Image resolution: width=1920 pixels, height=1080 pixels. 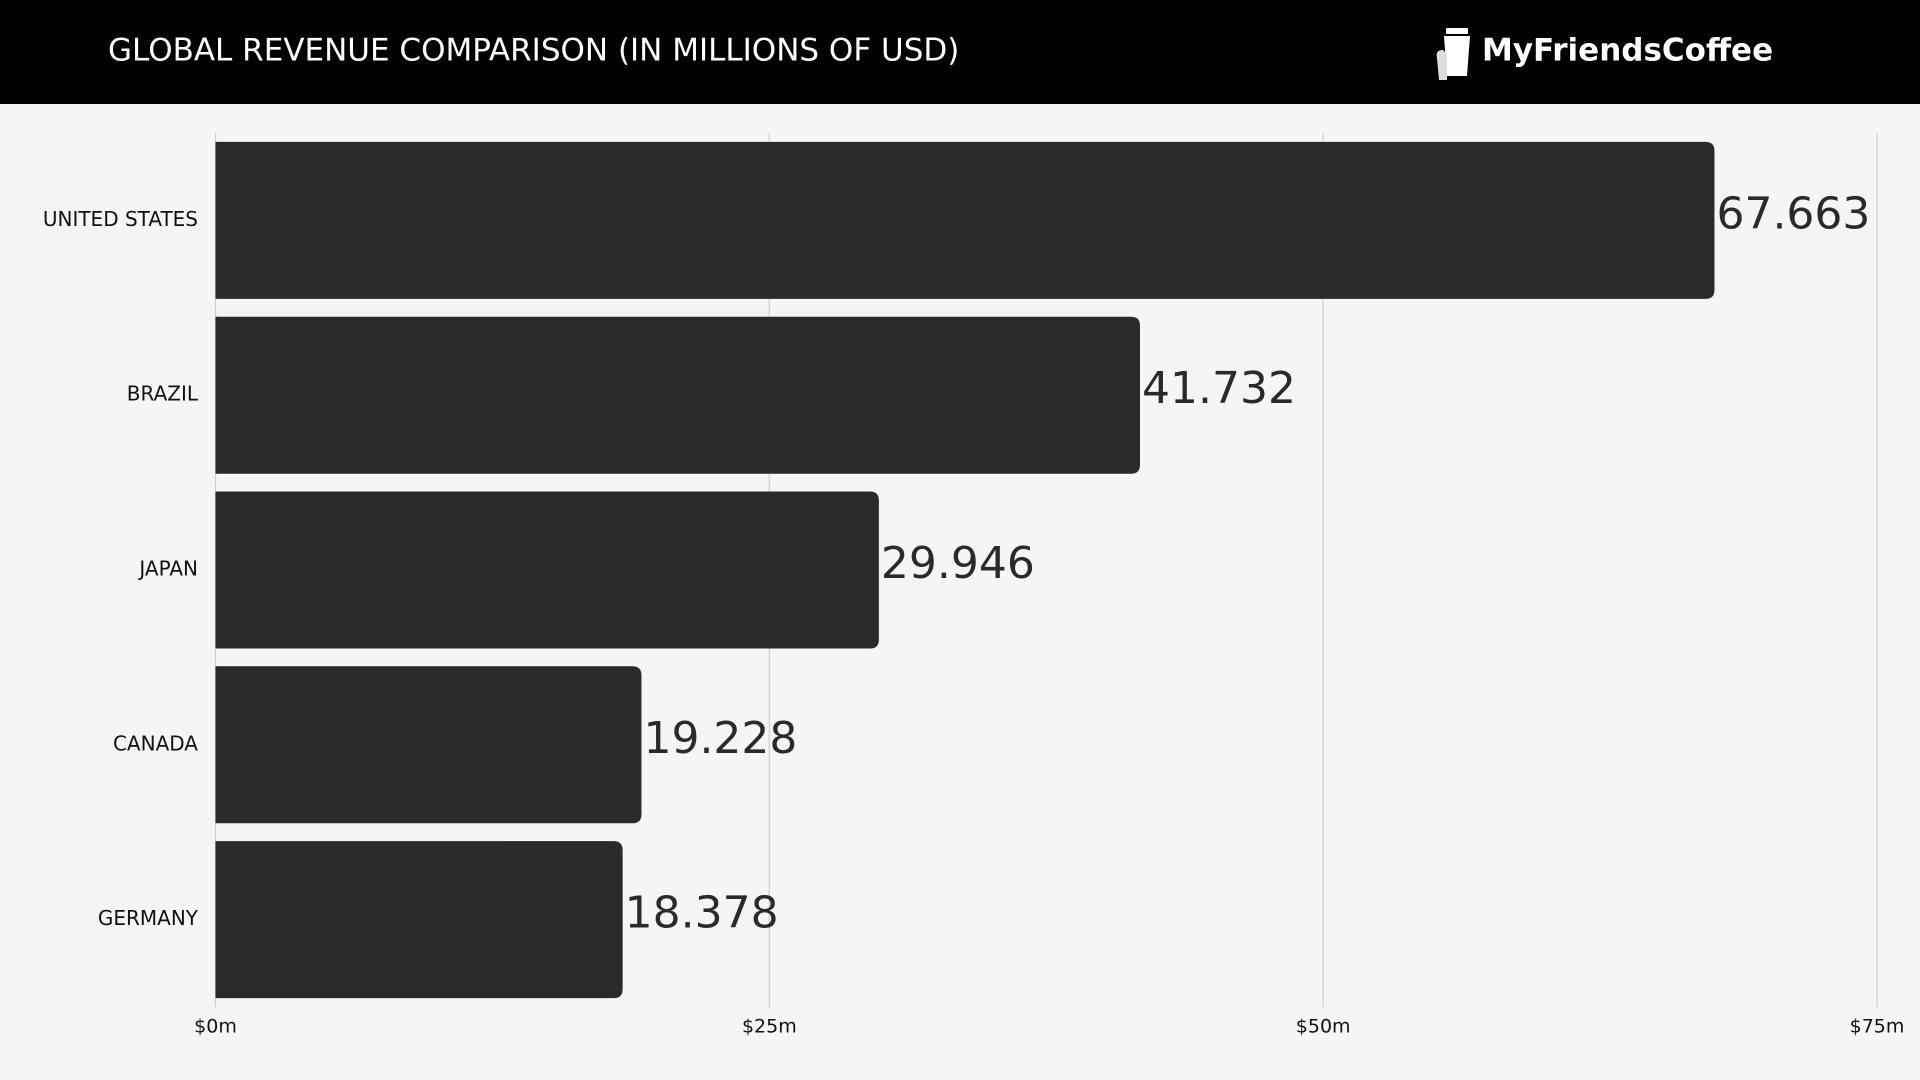 I want to click on y-tick-label: BRAZIL, so click(x=163, y=394).